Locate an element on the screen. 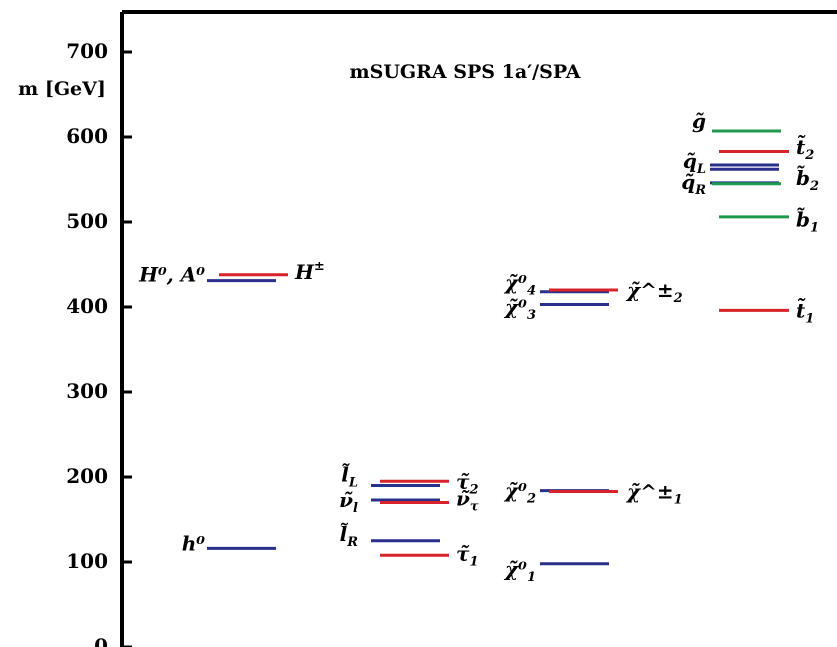 This screenshot has height=647, width=837. particle-label: χ̃^±1 is located at coordinates (654, 493).